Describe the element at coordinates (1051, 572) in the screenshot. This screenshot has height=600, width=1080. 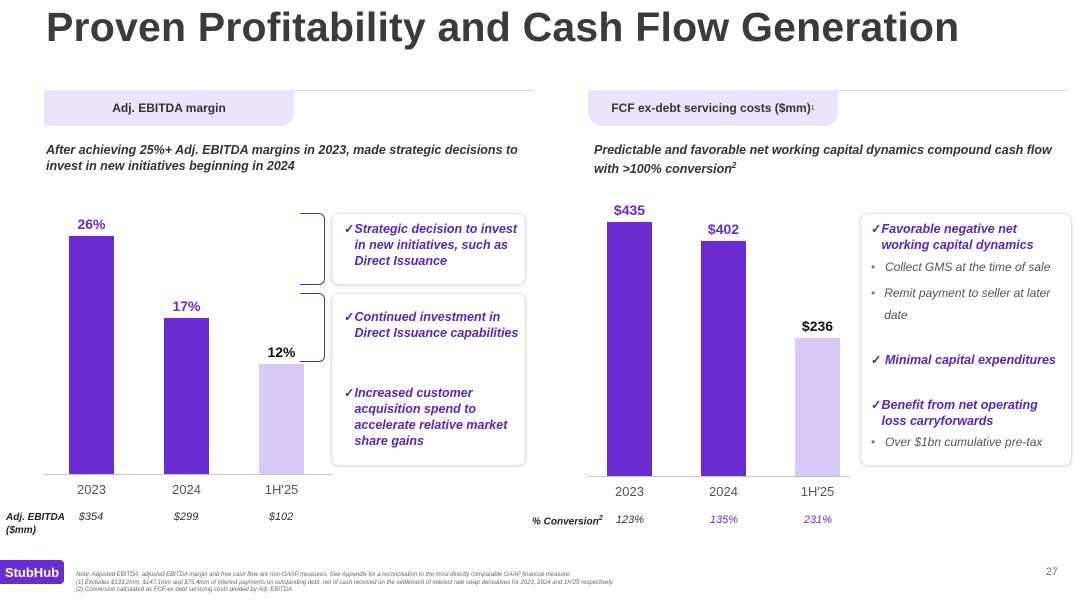
I see `page-number: 27` at that location.